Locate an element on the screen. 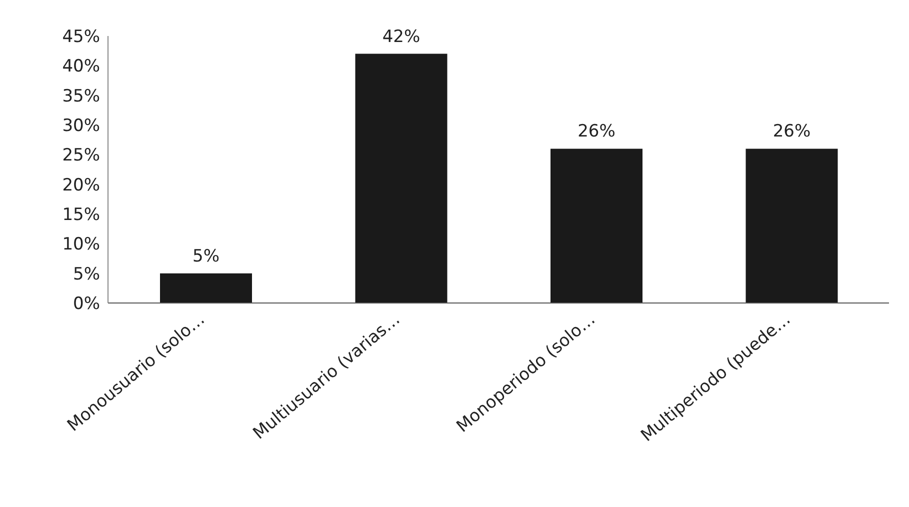 The width and height of the screenshot is (909, 507). y-tick-label: 5% is located at coordinates (86, 274).